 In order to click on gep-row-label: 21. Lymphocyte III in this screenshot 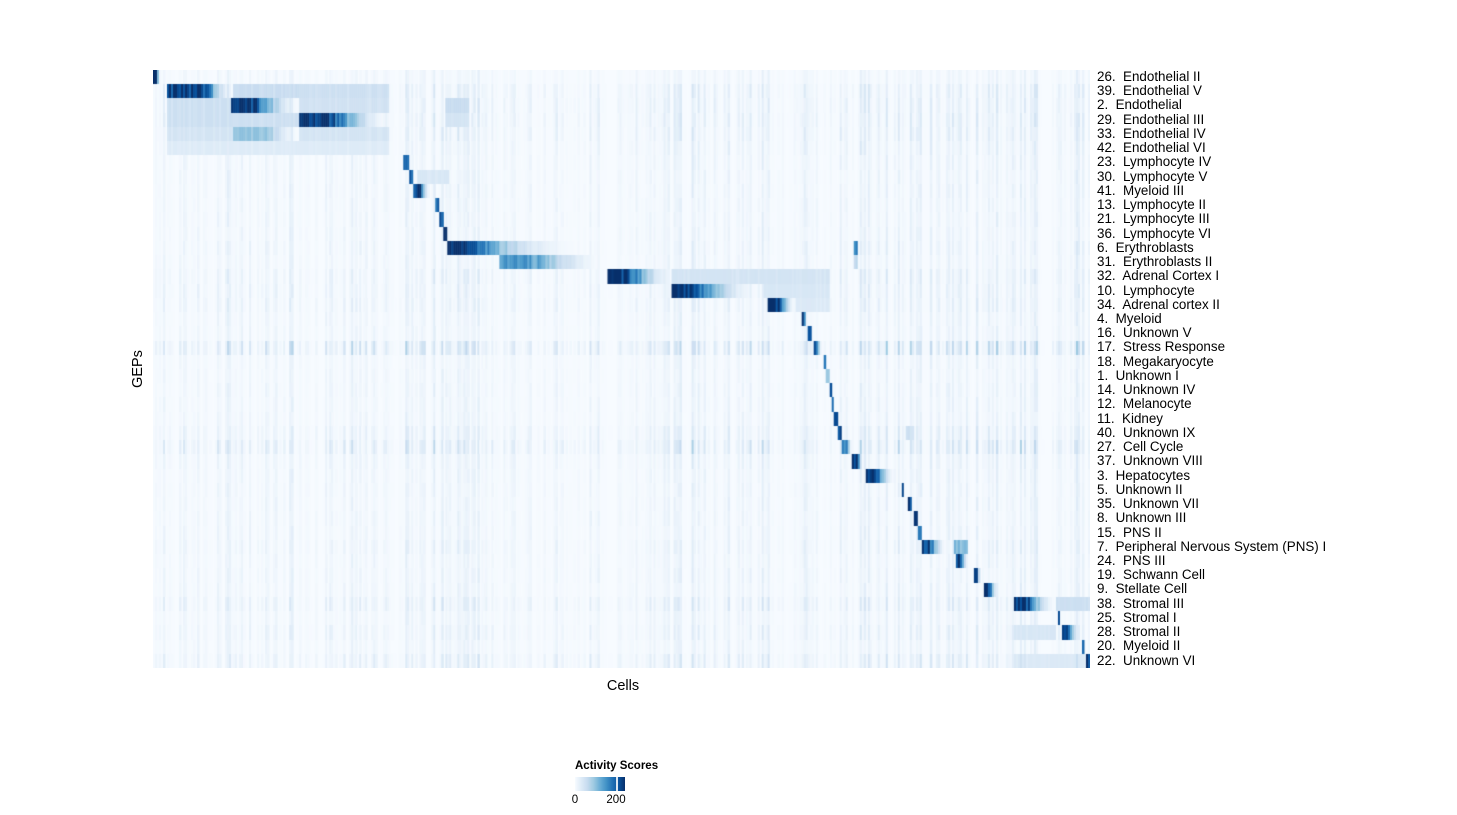, I will do `click(1153, 219)`.